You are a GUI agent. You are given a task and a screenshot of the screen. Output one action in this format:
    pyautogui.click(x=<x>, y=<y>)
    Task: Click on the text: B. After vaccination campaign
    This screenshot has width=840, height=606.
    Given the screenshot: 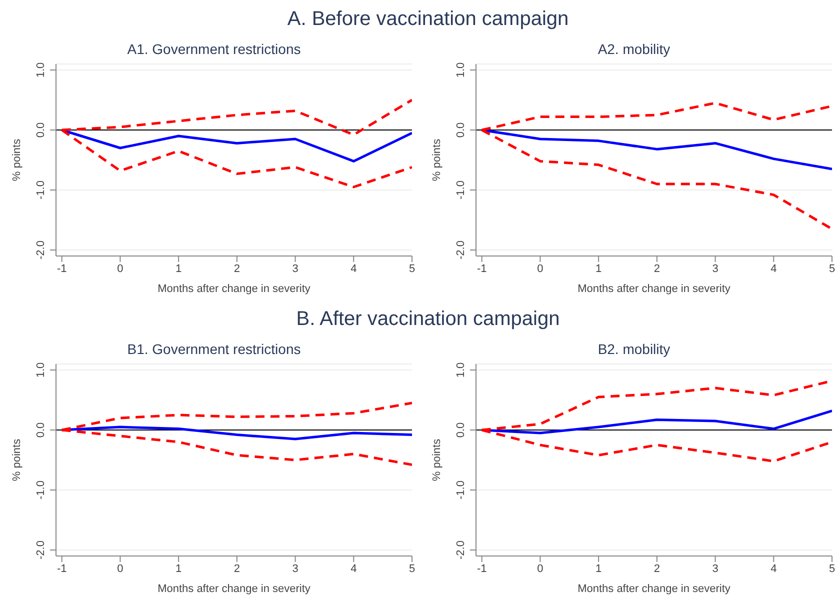 What is the action you would take?
    pyautogui.click(x=428, y=319)
    